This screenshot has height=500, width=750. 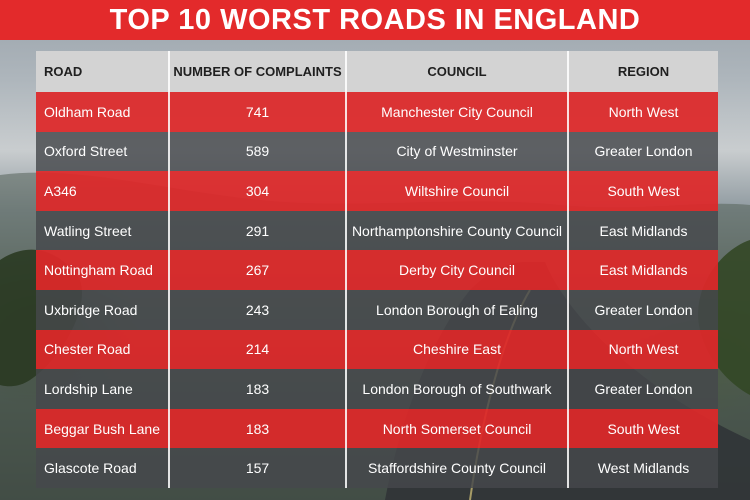 I want to click on council-cell: Derby City Council, so click(x=456, y=270).